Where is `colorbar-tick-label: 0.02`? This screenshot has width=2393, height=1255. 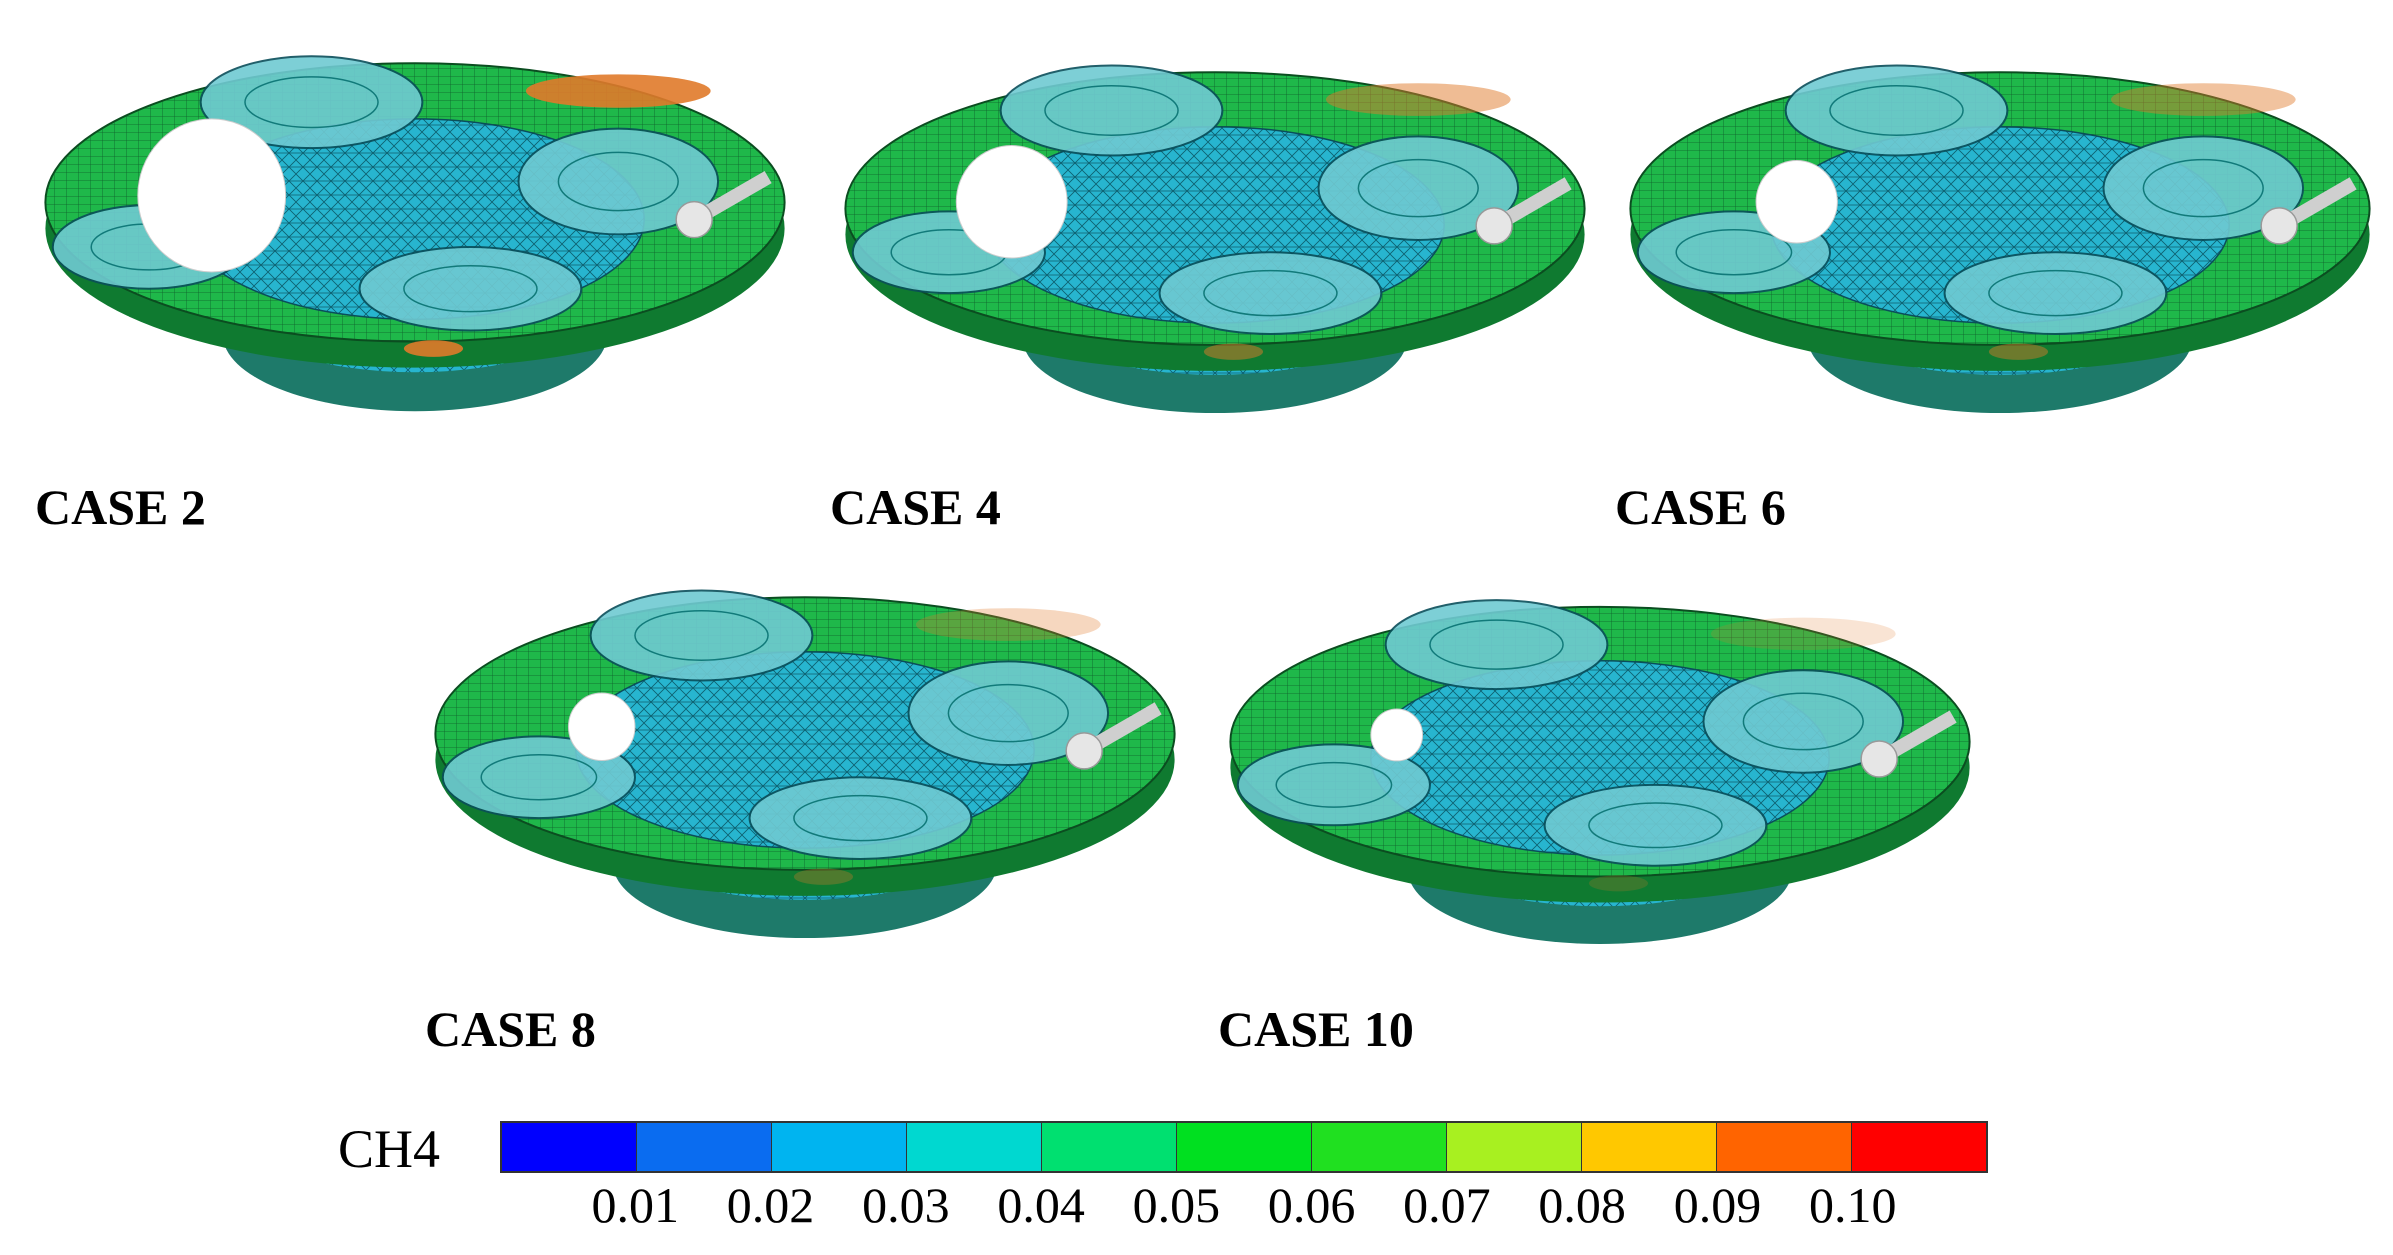
colorbar-tick-label: 0.02 is located at coordinates (770, 1205).